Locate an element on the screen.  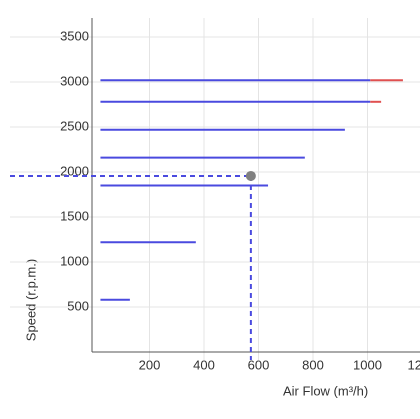
y-tick-label: 3500 is located at coordinates (74, 35).